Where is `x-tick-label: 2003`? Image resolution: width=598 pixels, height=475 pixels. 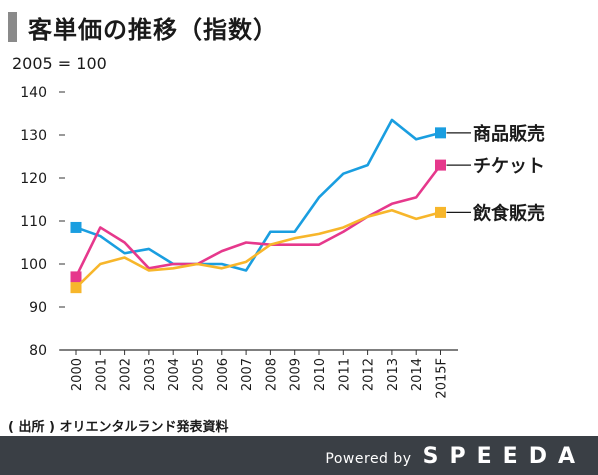
x-tick-label: 2003 is located at coordinates (150, 374).